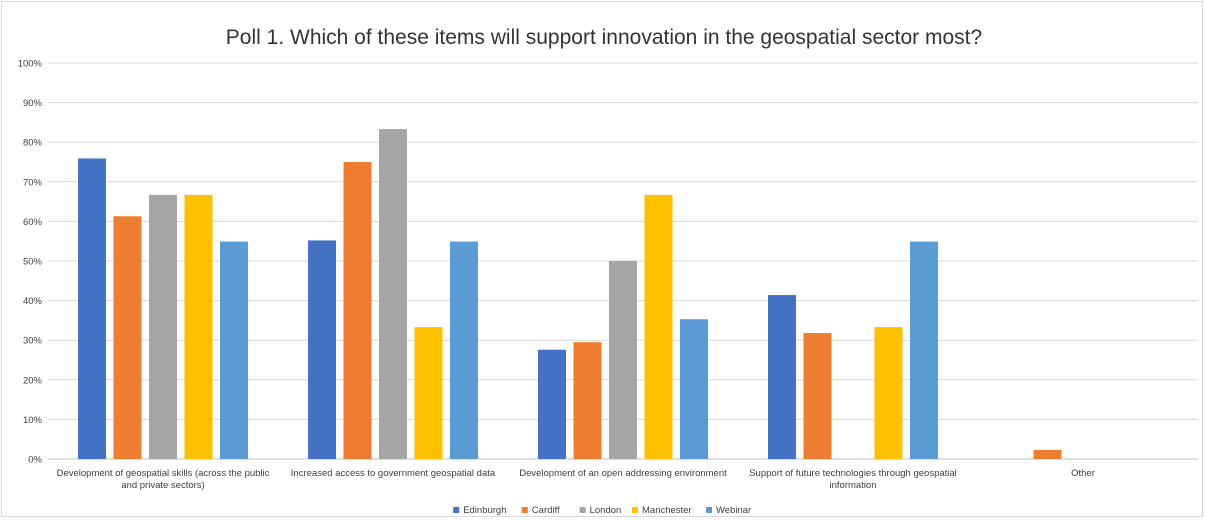 The image size is (1206, 520). I want to click on legend-swatch-manchester, so click(635, 510).